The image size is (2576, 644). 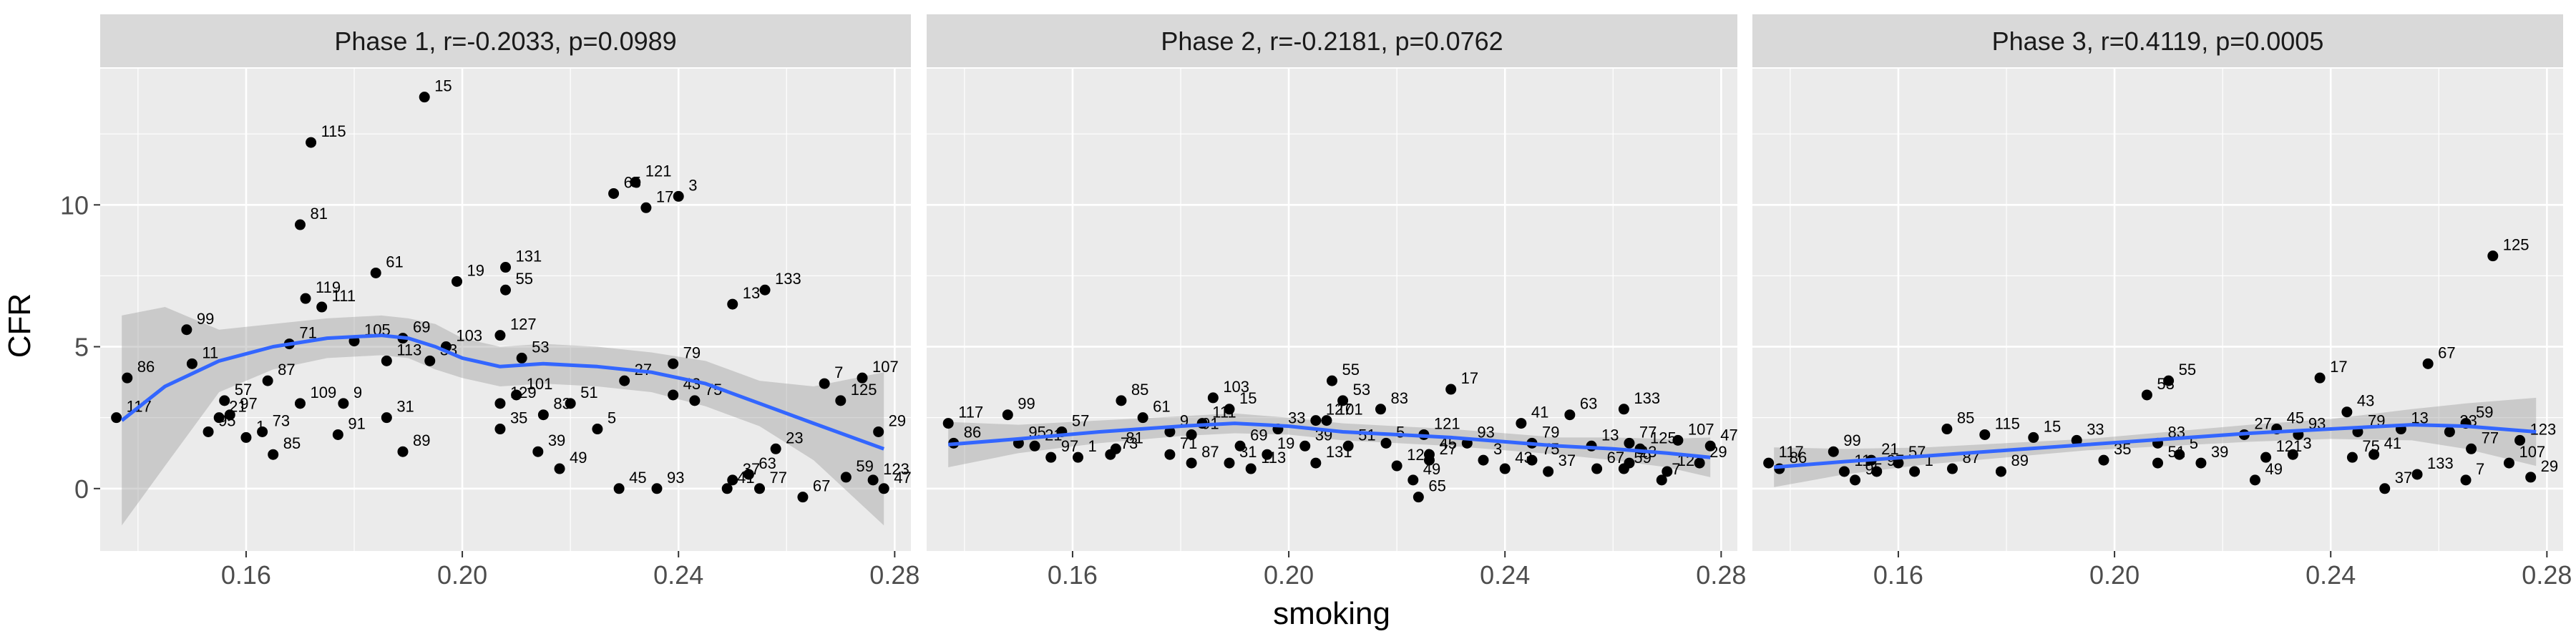 I want to click on point-label: 15, so click(x=443, y=86).